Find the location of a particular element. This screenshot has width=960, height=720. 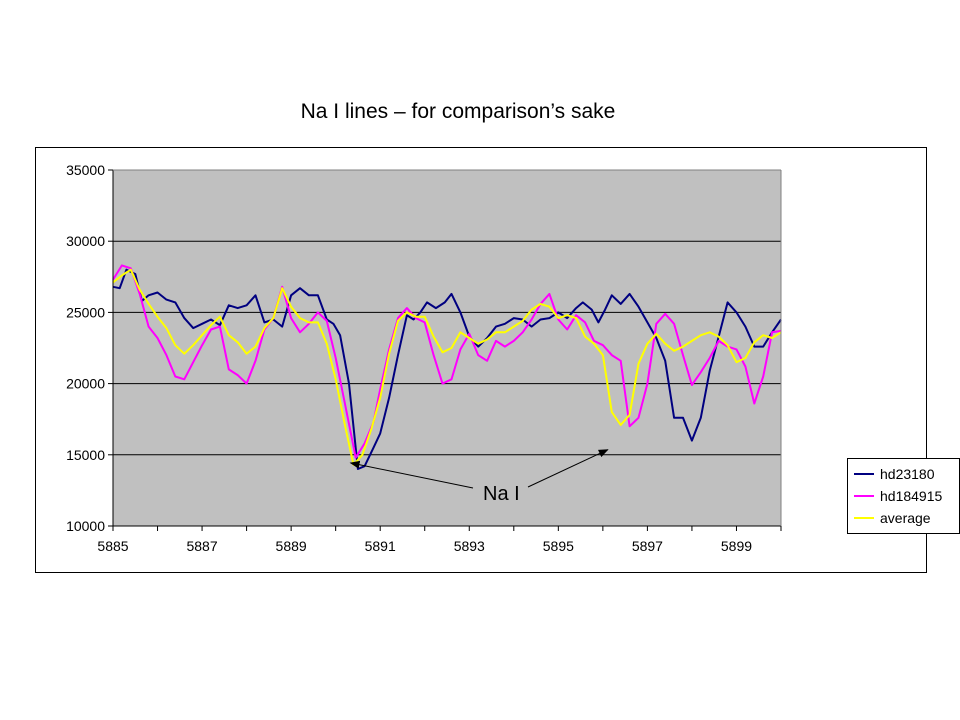

x-tick-label: 5889 is located at coordinates (291, 546).